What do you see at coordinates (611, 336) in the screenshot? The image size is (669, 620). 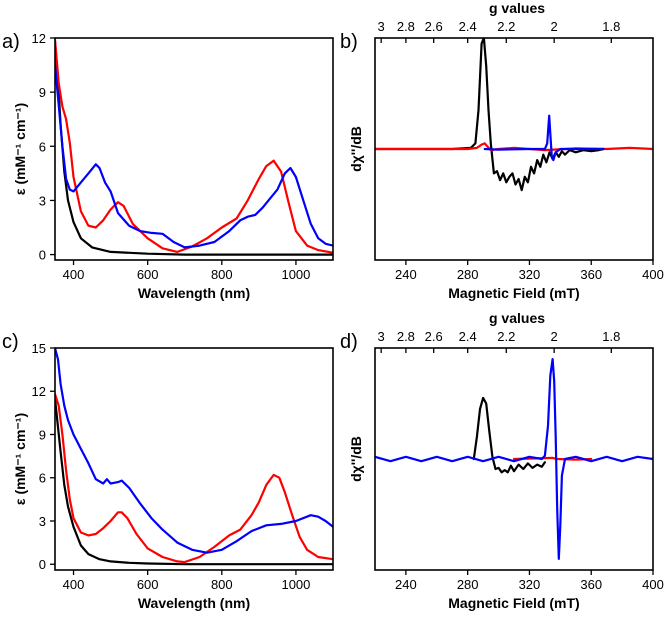 I see `panel-d-g-tick-label: 1.8` at bounding box center [611, 336].